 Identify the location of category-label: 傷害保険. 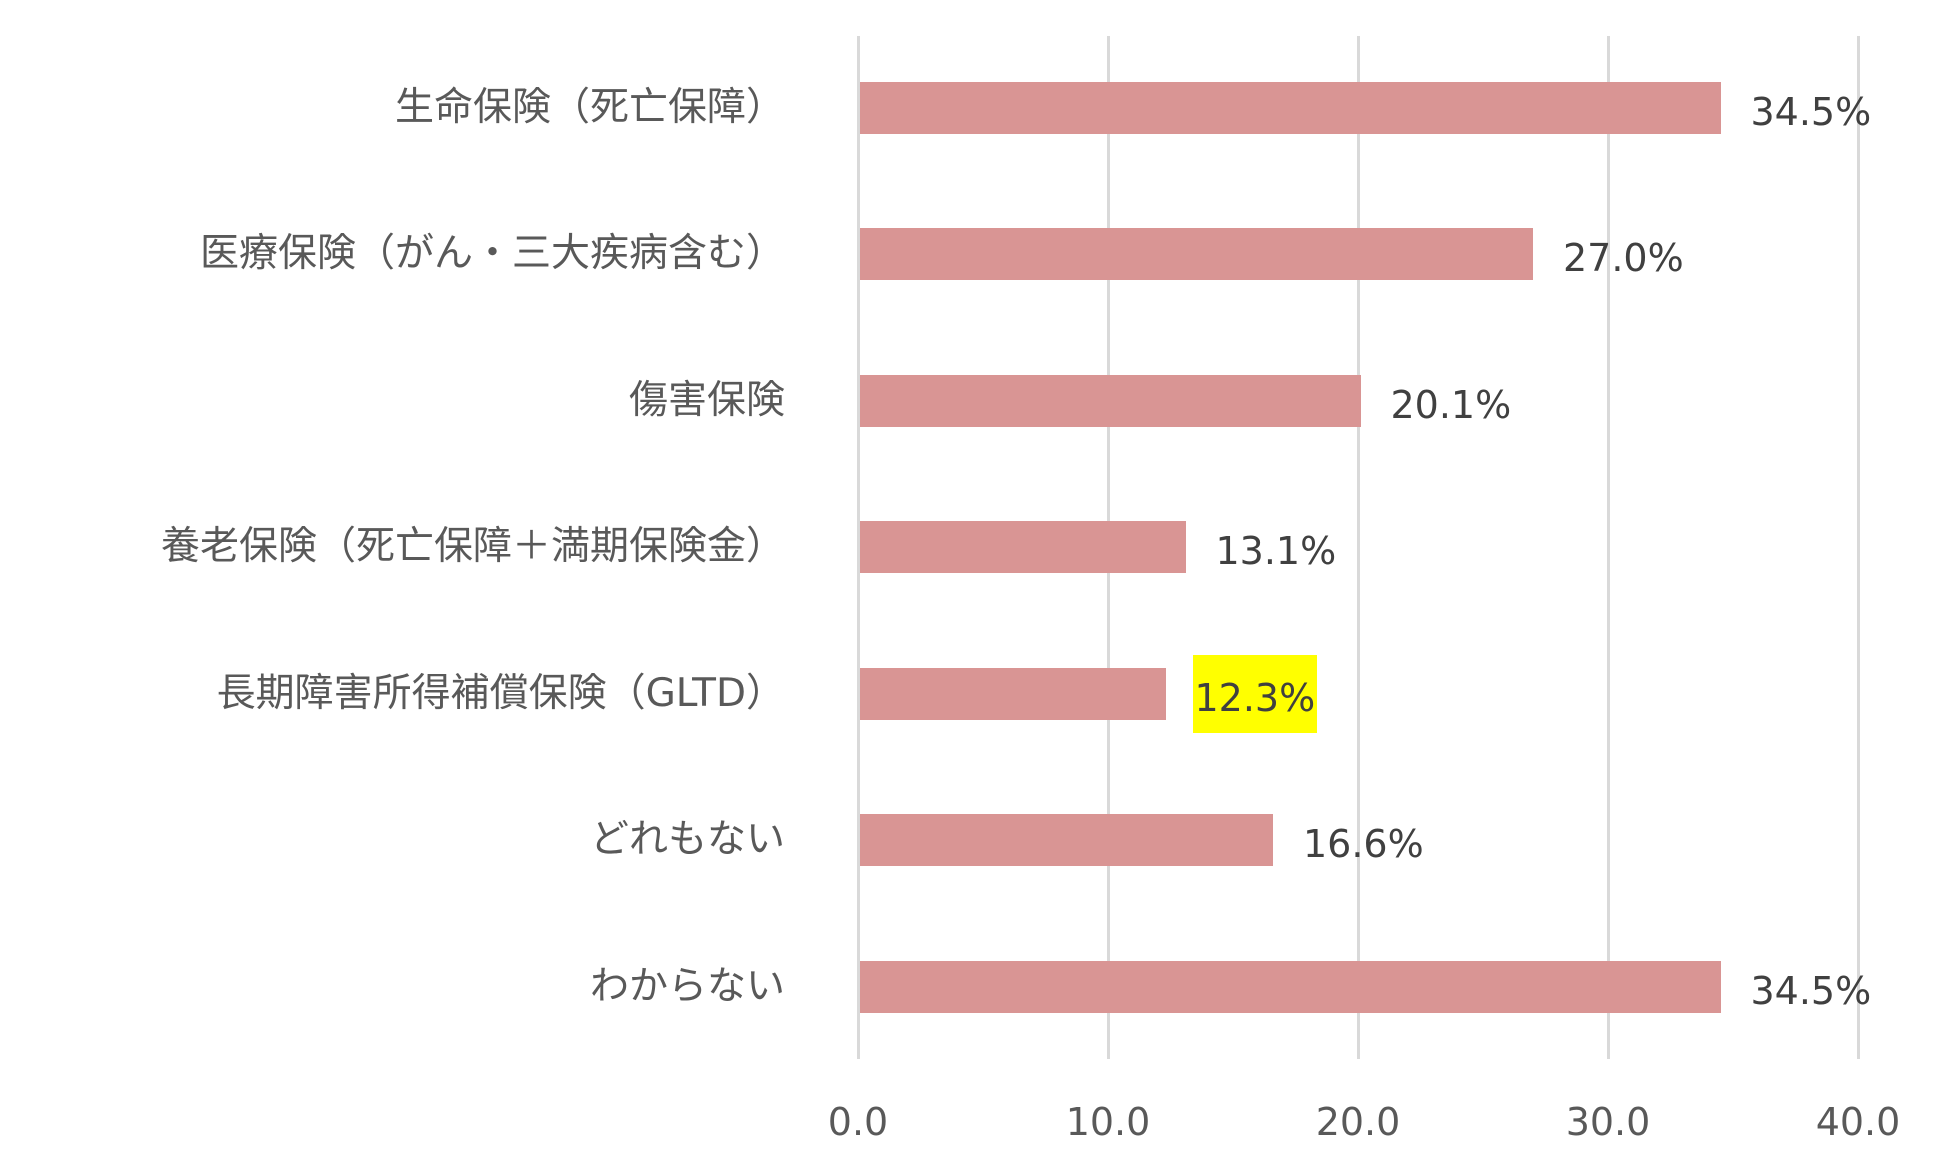
(706, 400).